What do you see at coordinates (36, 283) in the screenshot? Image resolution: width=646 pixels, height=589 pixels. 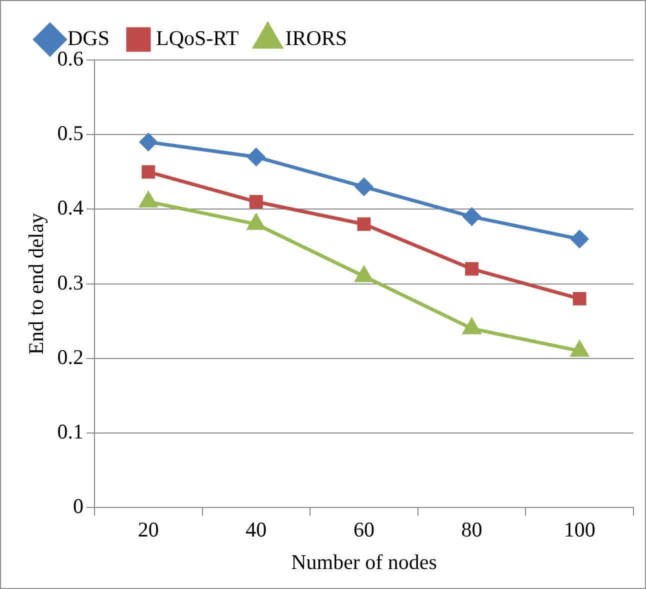 I see `y-axis-title: End to end delay` at bounding box center [36, 283].